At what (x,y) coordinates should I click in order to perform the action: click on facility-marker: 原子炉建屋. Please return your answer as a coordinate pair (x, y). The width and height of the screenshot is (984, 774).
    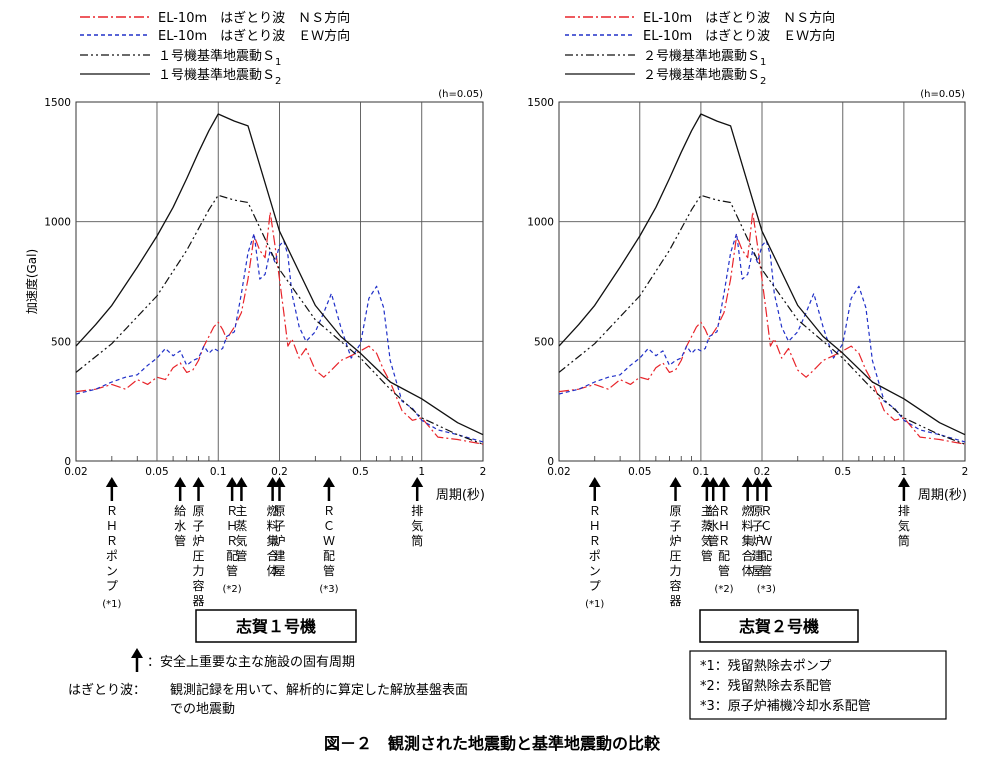
    Looking at the image, I should click on (757, 527).